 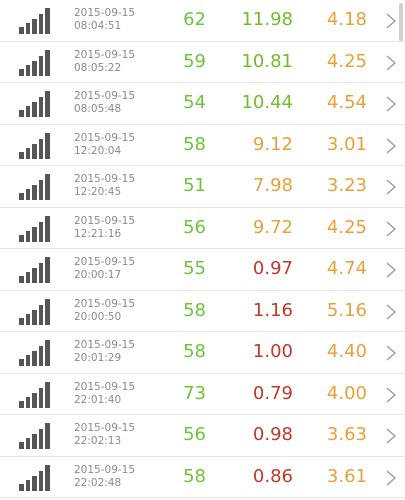 I want to click on record-time: 22:02:48, so click(x=98, y=482).